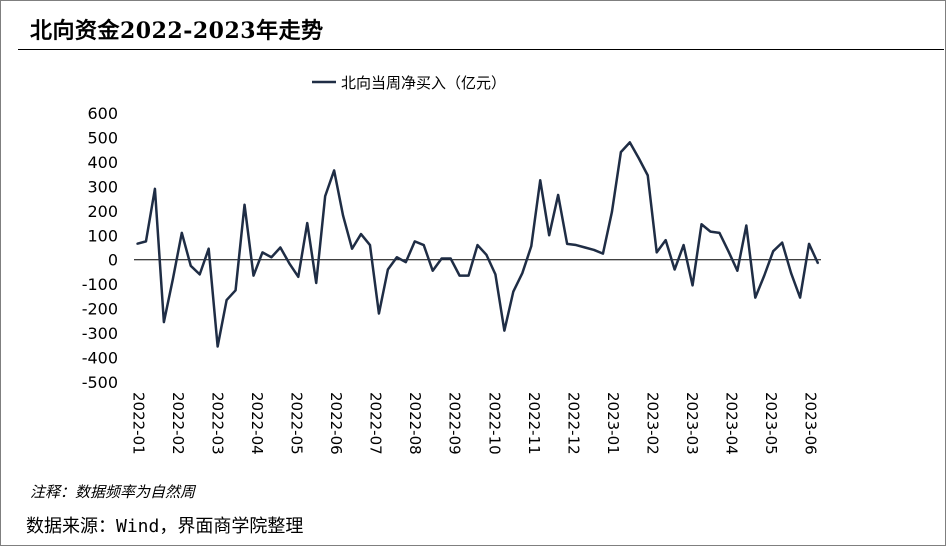 Image resolution: width=946 pixels, height=546 pixels. I want to click on x-tick-label: 2022-08, so click(415, 423).